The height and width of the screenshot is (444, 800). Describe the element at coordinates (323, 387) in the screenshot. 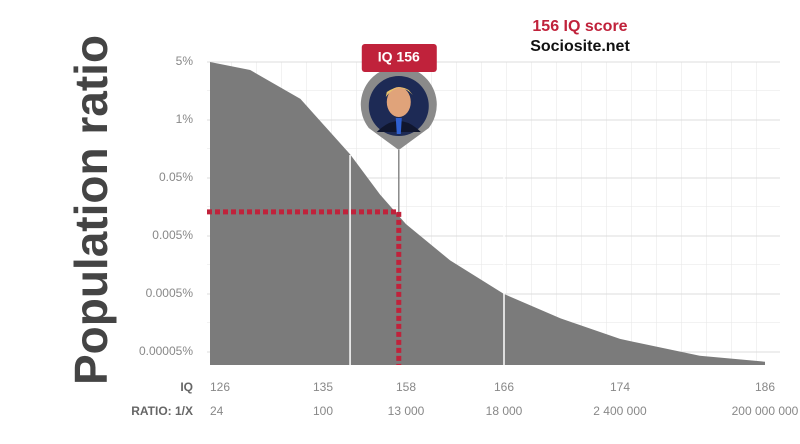

I see `x-tick-label: 135` at that location.